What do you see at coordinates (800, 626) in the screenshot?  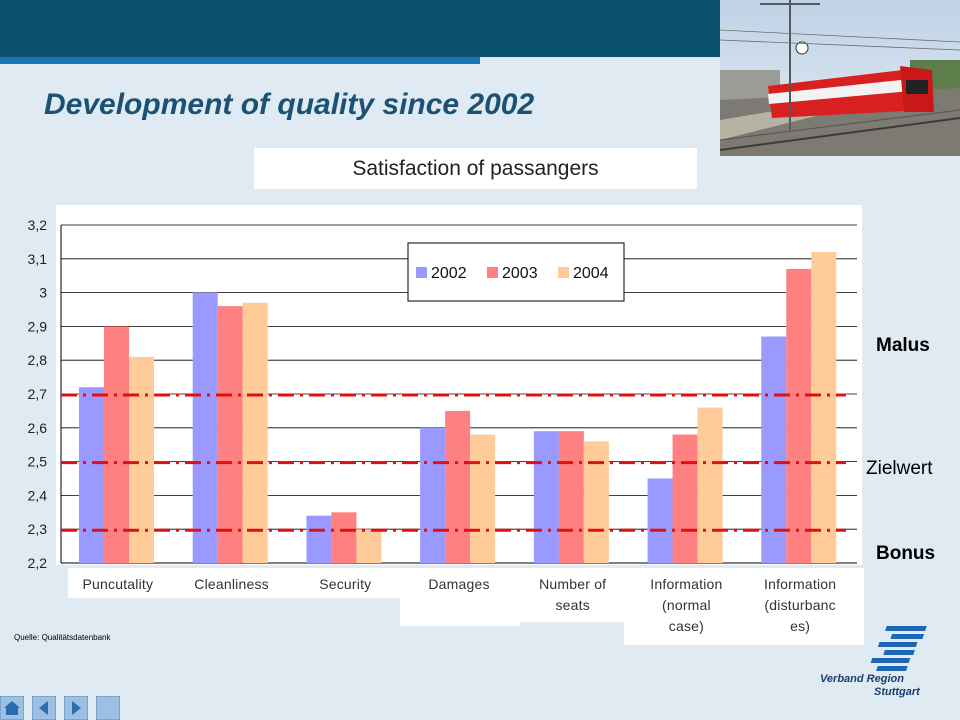 I see `category-label-line: es)` at bounding box center [800, 626].